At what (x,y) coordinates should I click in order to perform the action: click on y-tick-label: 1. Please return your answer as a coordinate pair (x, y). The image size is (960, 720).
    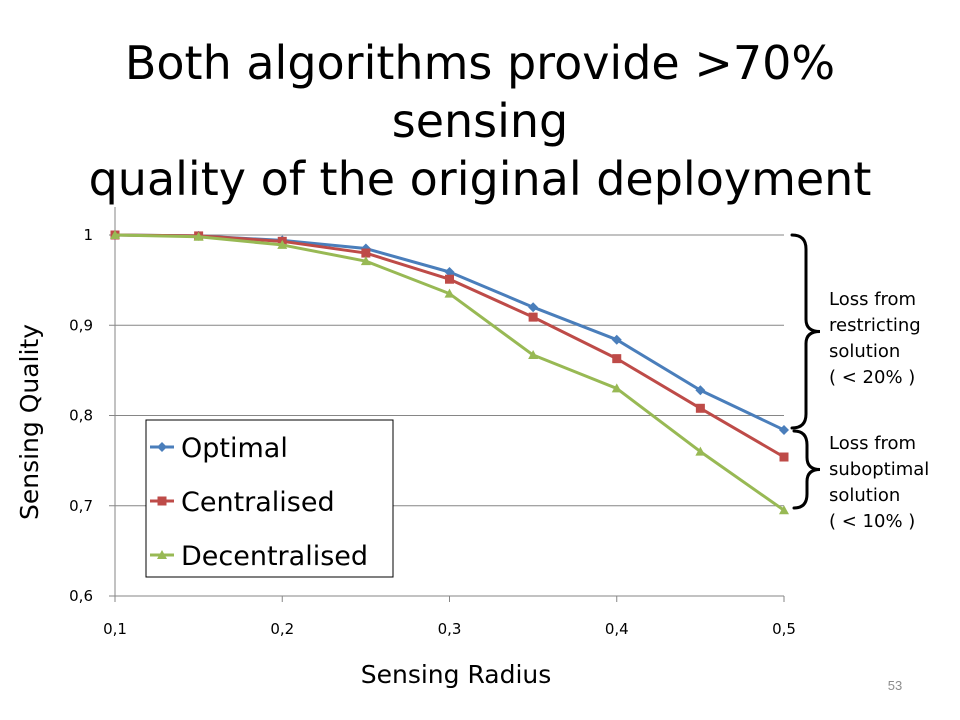
    Looking at the image, I should click on (88, 235).